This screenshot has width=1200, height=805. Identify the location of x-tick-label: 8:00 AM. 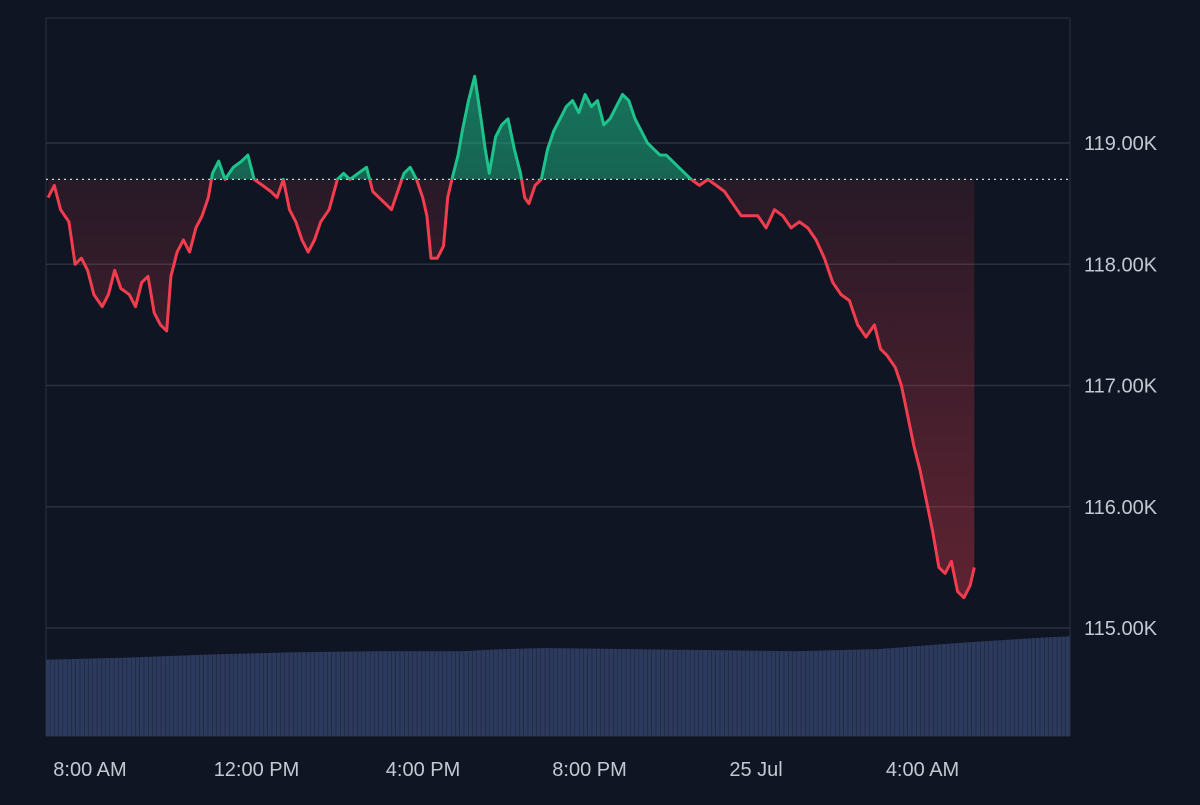
(89, 770).